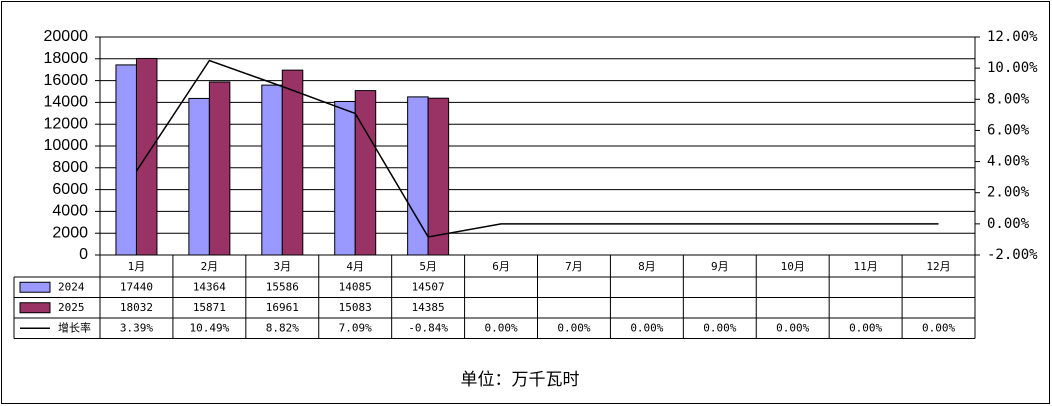 The width and height of the screenshot is (1052, 406). What do you see at coordinates (66, 58) in the screenshot?
I see `y-tick-label: 18000` at bounding box center [66, 58].